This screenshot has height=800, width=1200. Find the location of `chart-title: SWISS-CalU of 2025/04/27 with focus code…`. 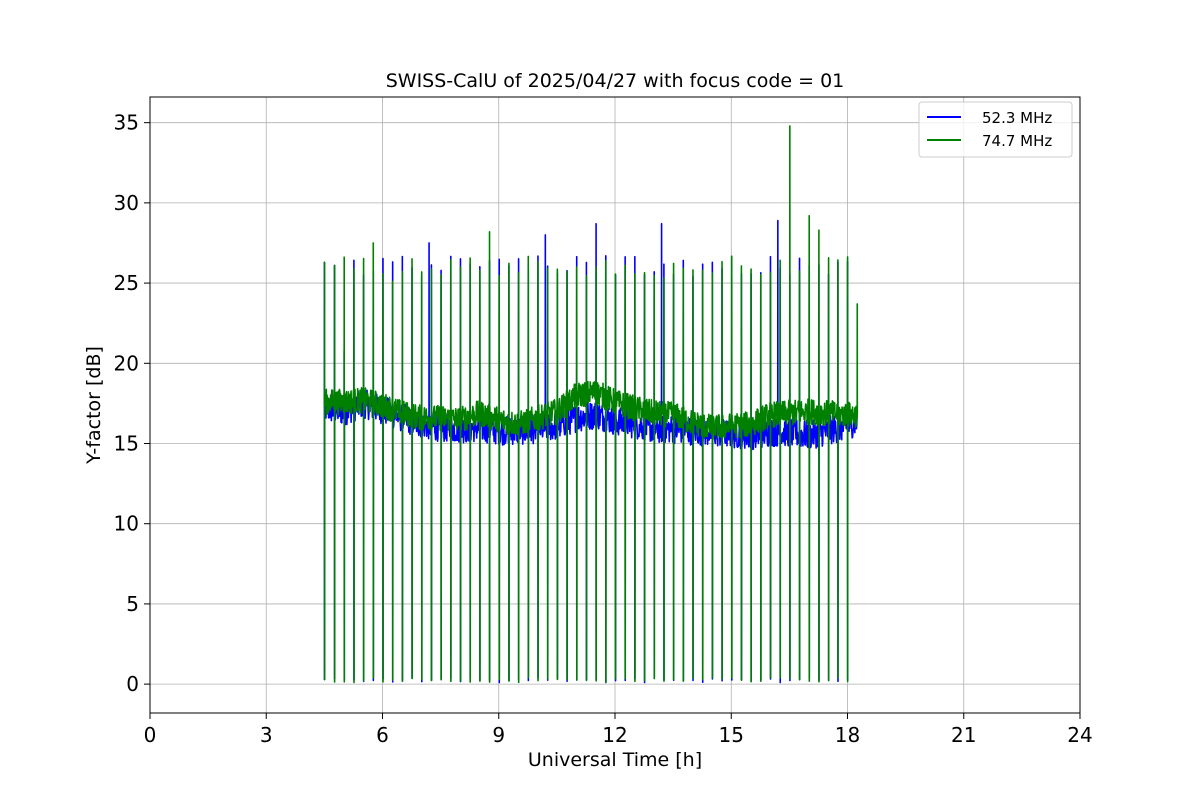

chart-title: SWISS-CalU of 2025/04/27 with focus code… is located at coordinates (615, 81).